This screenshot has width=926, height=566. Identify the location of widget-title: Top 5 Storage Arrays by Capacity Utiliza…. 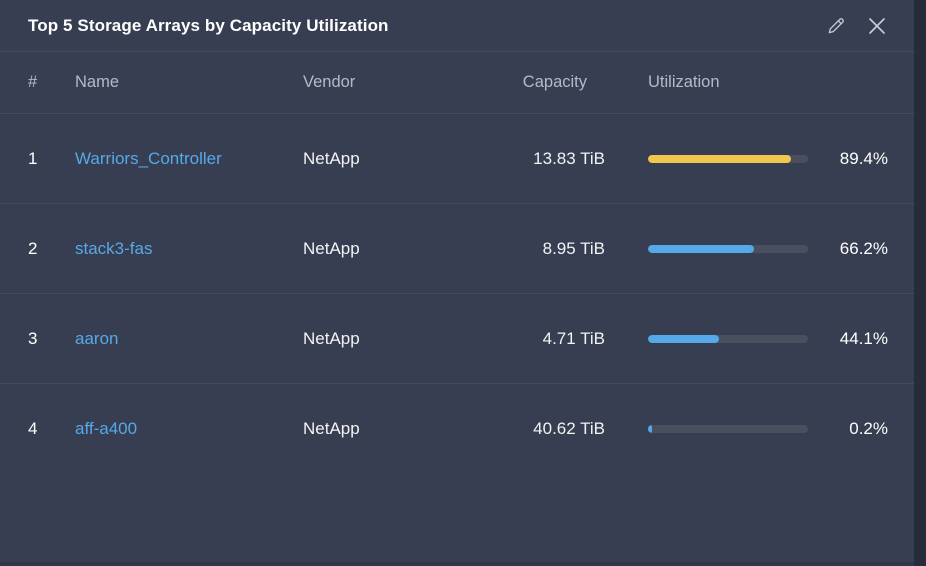
(208, 25).